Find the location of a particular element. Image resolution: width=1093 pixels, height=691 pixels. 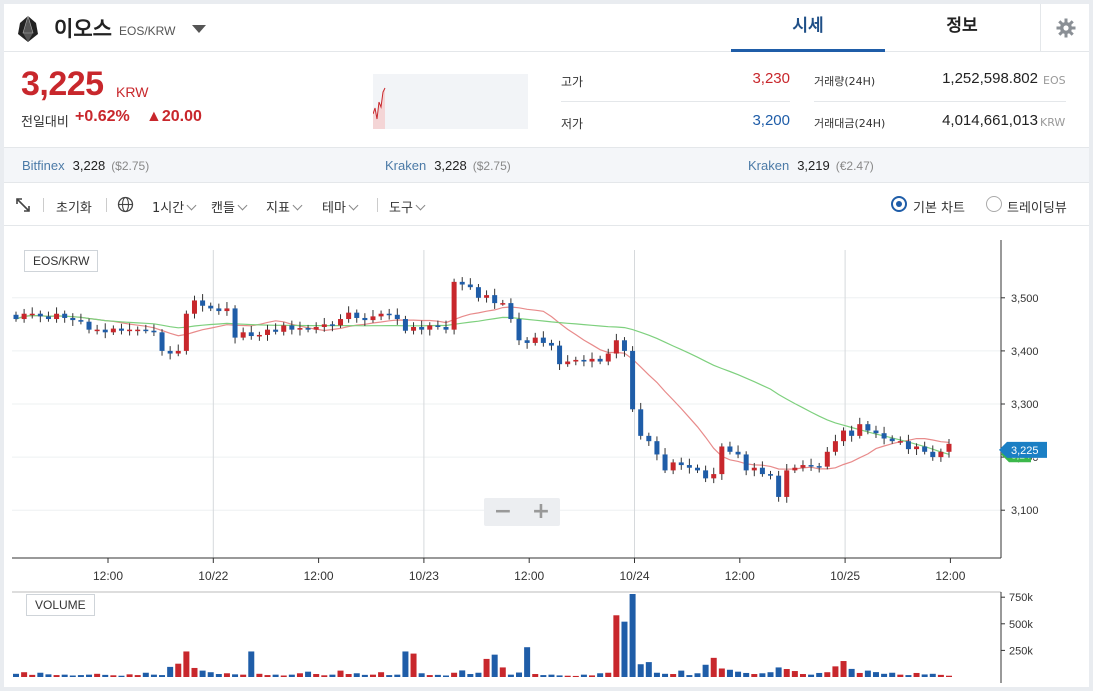

interval-dropdown: 1시간 is located at coordinates (174, 206).